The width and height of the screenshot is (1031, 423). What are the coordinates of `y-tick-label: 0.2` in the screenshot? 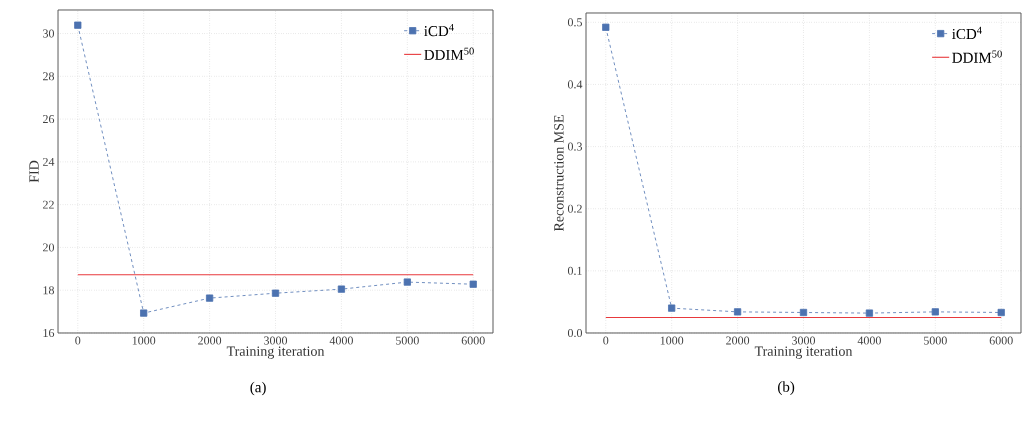 It's located at (574, 208).